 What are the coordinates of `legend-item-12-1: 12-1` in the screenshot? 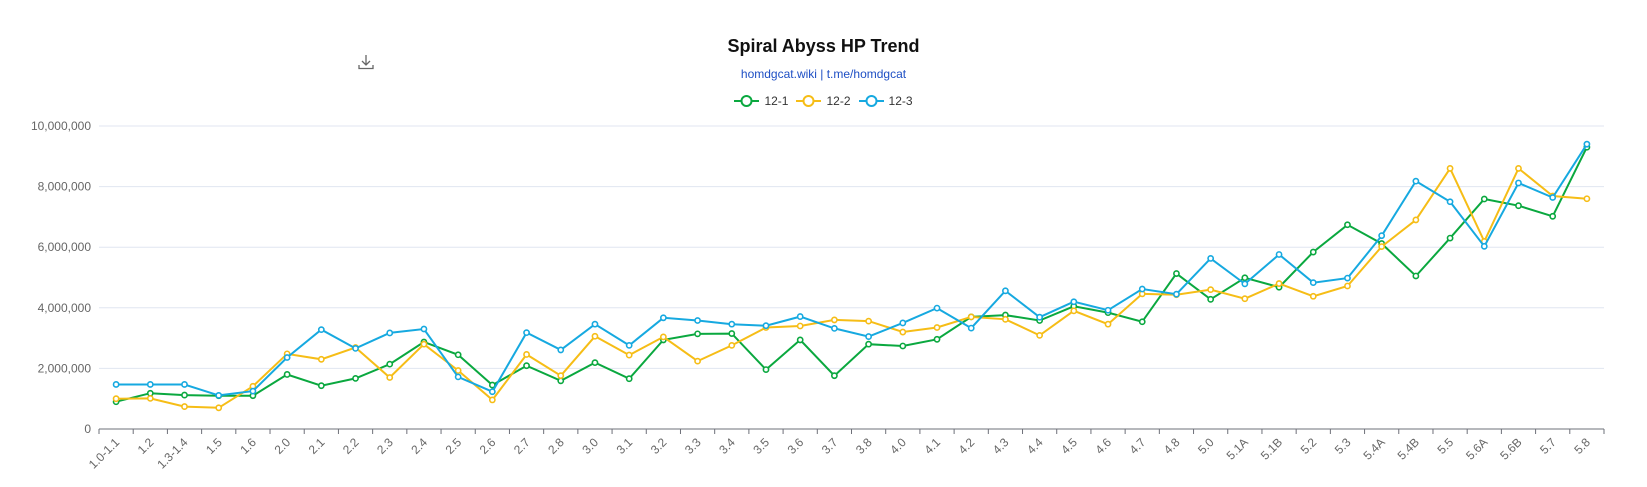 It's located at (761, 101).